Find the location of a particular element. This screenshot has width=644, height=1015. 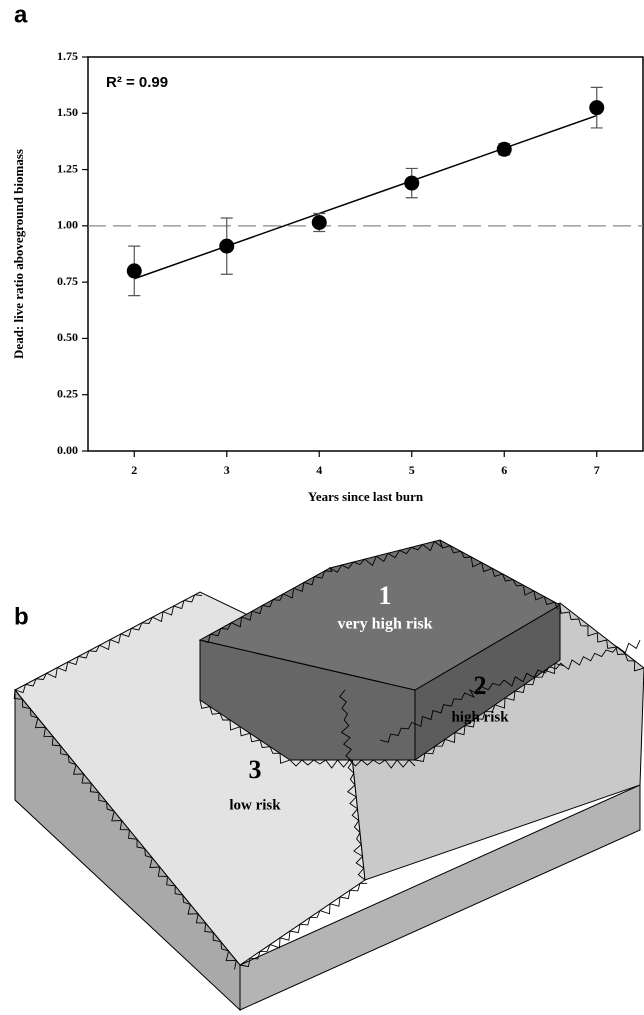

y-axis-label: Dead: live ratio aboveground biomass is located at coordinates (18, 254).